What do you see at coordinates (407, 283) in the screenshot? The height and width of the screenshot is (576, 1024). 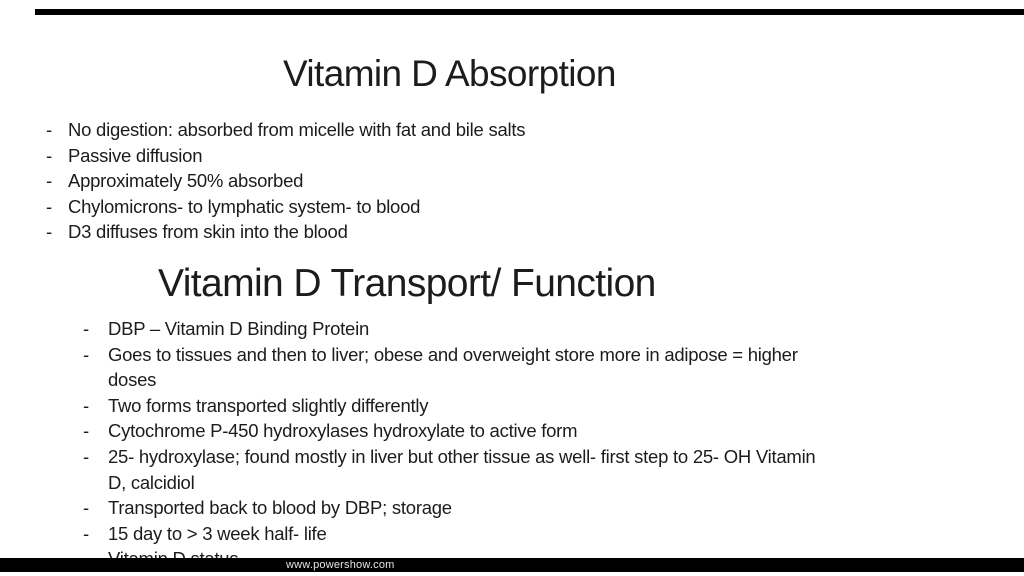 I see `slide-title-transport: Vitamin D Transport/ Function` at bounding box center [407, 283].